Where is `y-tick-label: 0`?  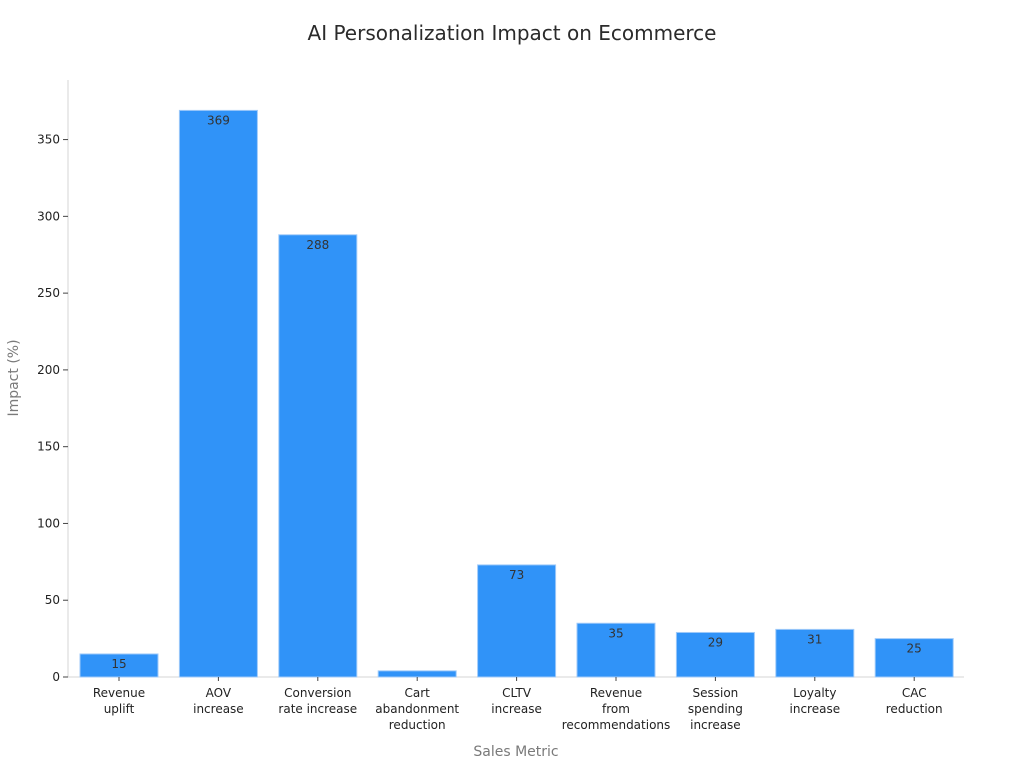 y-tick-label: 0 is located at coordinates (56, 677).